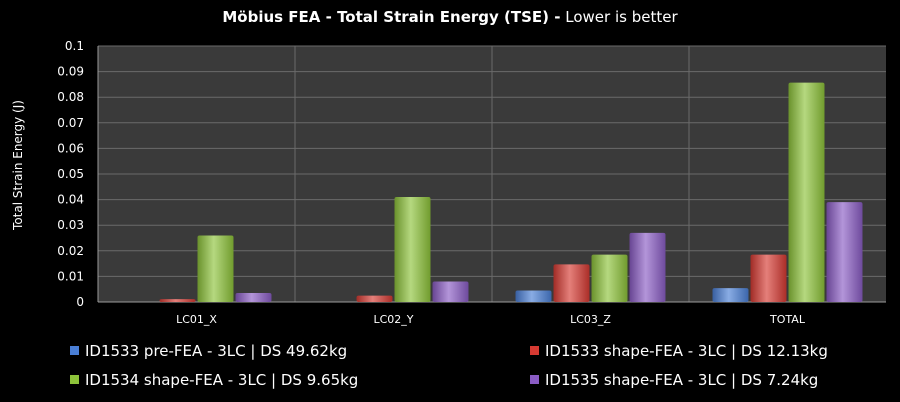 The width and height of the screenshot is (900, 402). What do you see at coordinates (70, 225) in the screenshot?
I see `y-tick-label: 0.03` at bounding box center [70, 225].